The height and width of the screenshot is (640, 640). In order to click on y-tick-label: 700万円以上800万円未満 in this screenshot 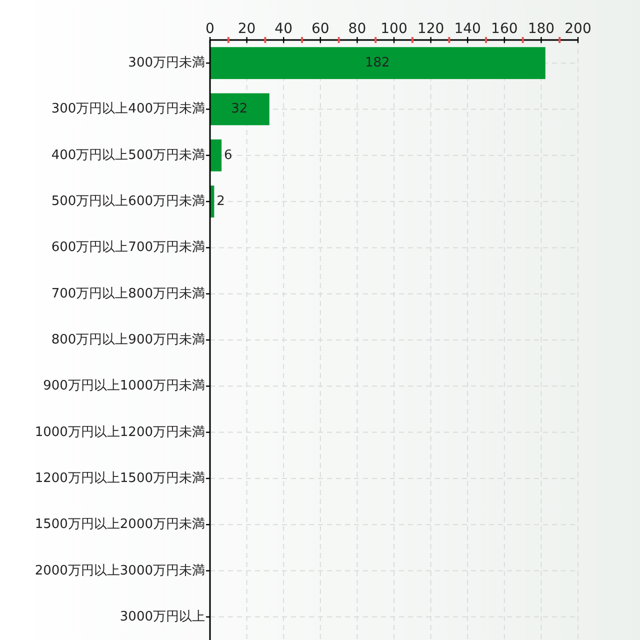, I will do `click(128, 294)`.